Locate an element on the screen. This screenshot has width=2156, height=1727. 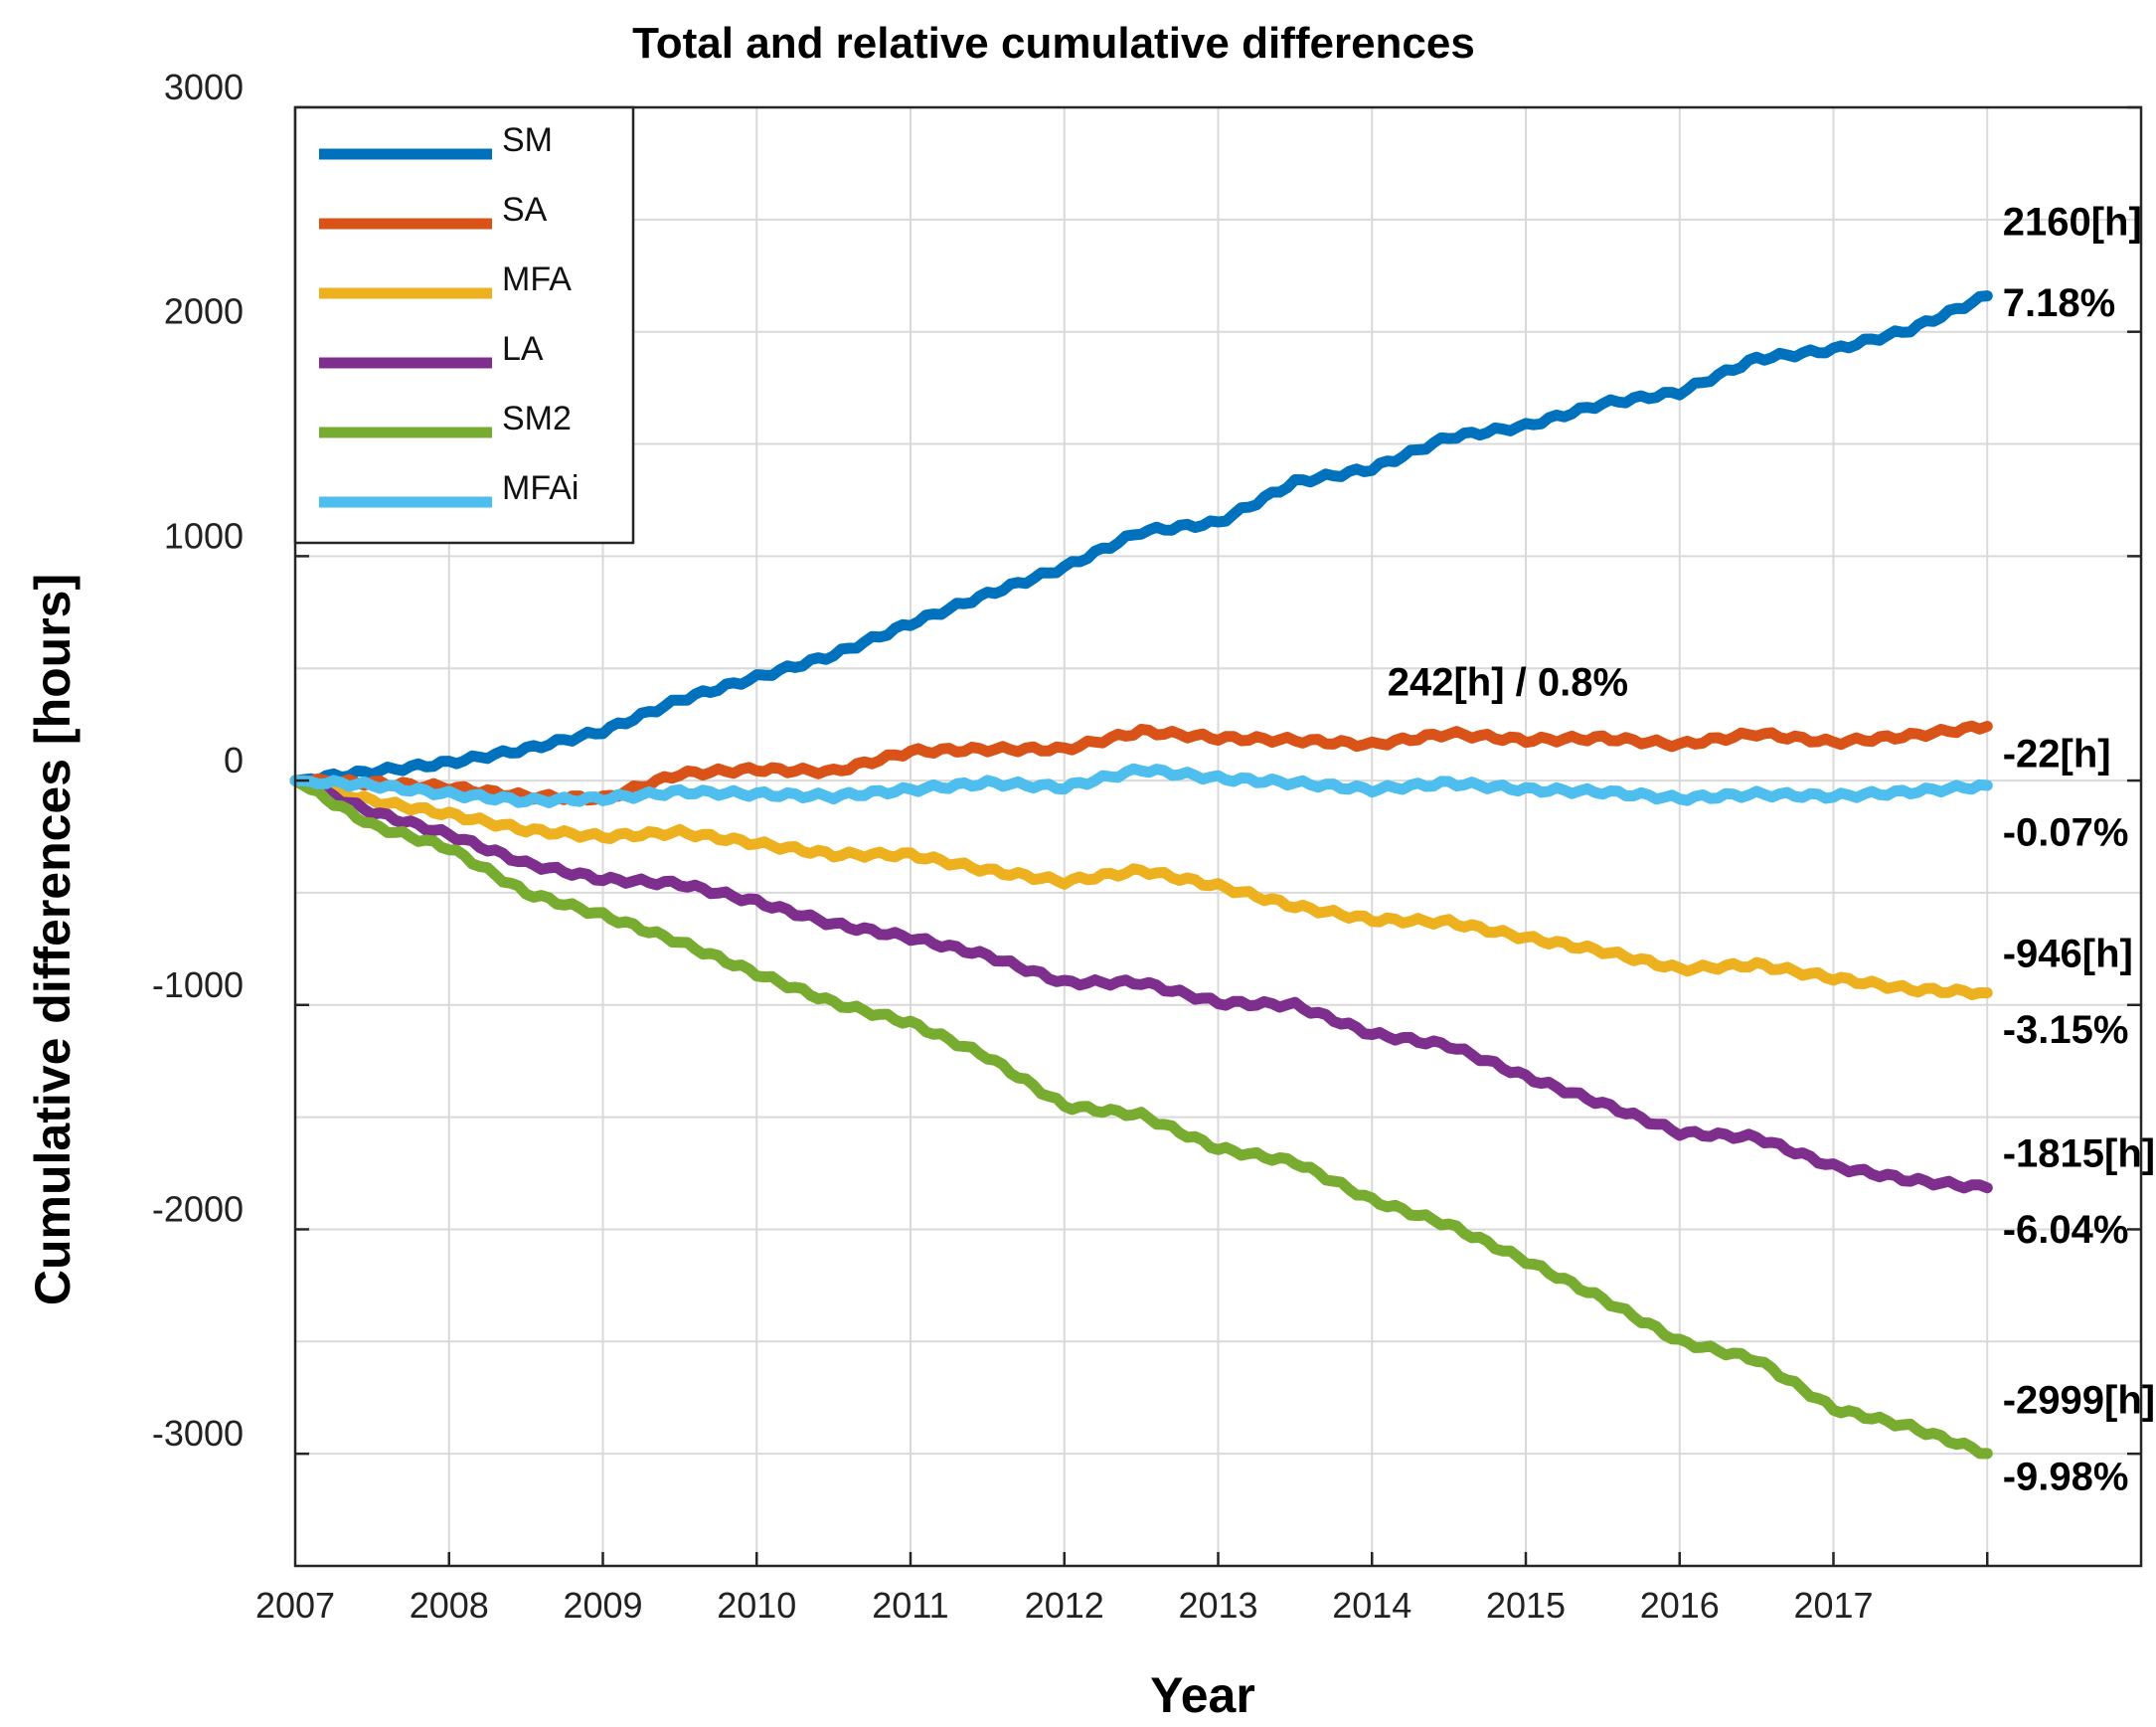
annotation-label: 242[h] / 0.8% is located at coordinates (1508, 682).